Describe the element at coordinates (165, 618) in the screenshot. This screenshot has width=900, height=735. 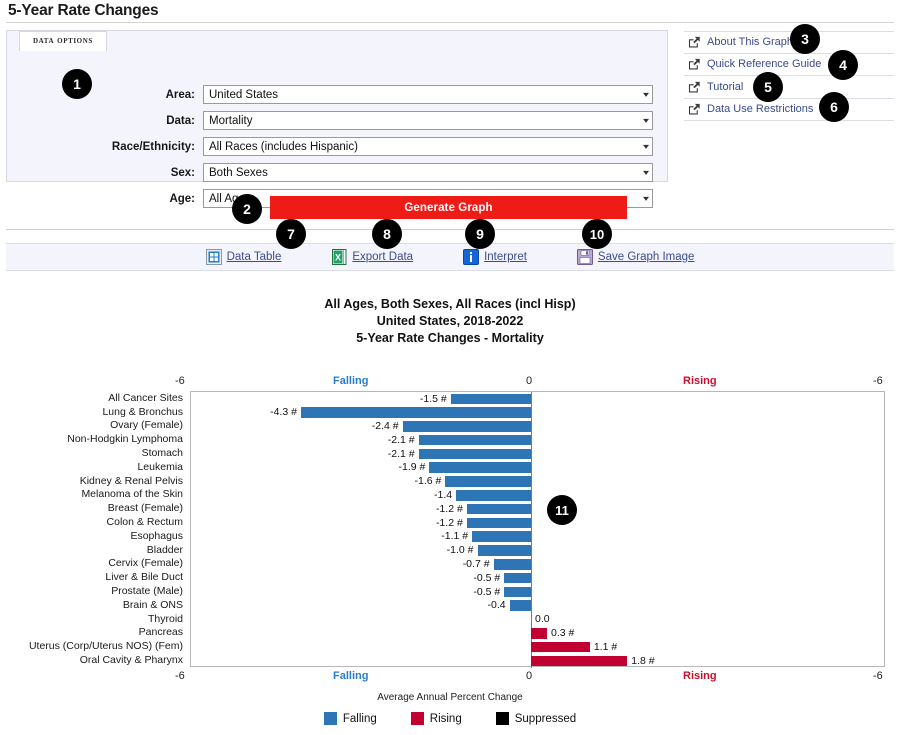
I see `category-label: Thyroid` at that location.